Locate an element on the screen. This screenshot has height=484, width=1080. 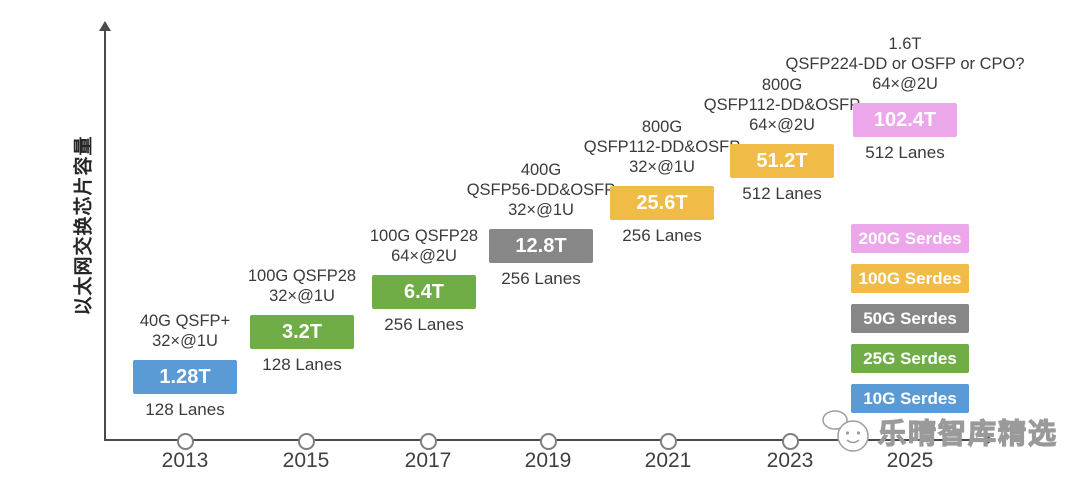
capacity-box: 1.28T is located at coordinates (185, 377).